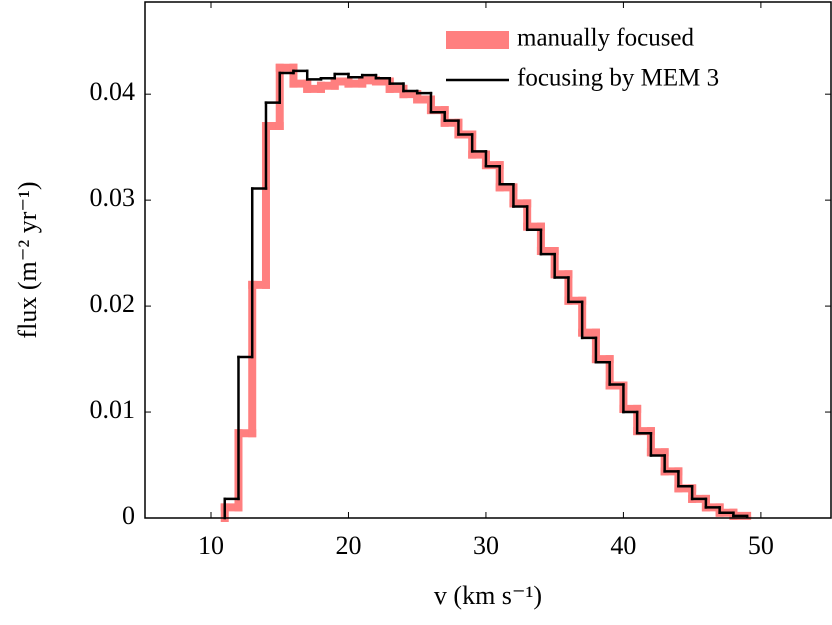 This screenshot has height=625, width=832. I want to click on y-tick-label: 0.03, so click(113, 197).